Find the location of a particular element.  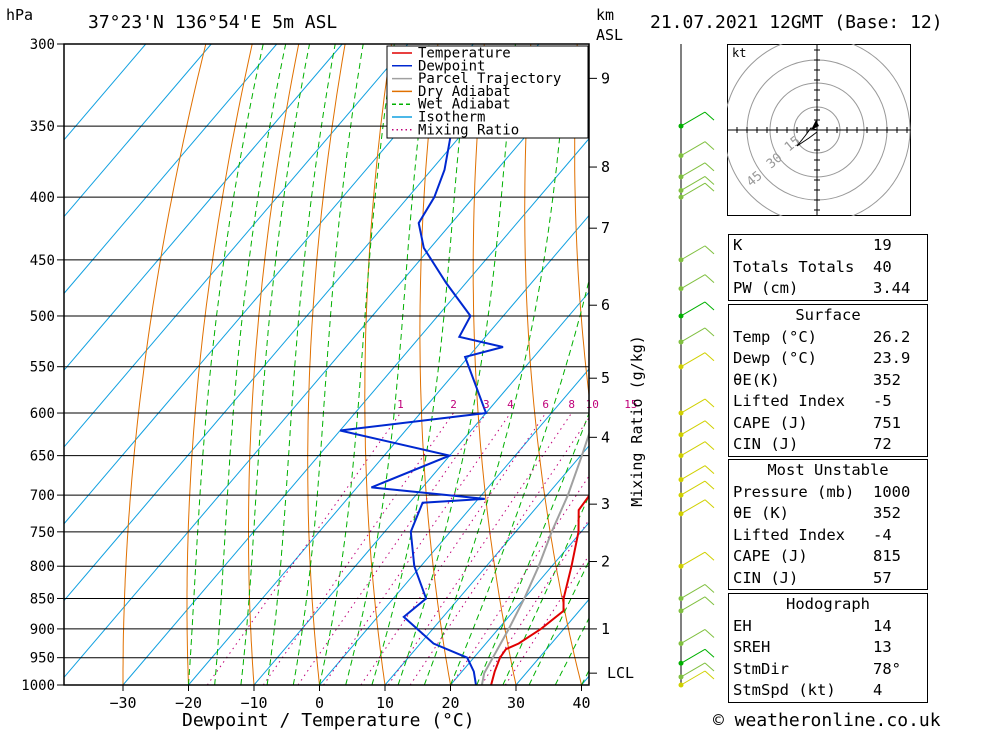

pressure-tick-label: 850 is located at coordinates (42, 599).